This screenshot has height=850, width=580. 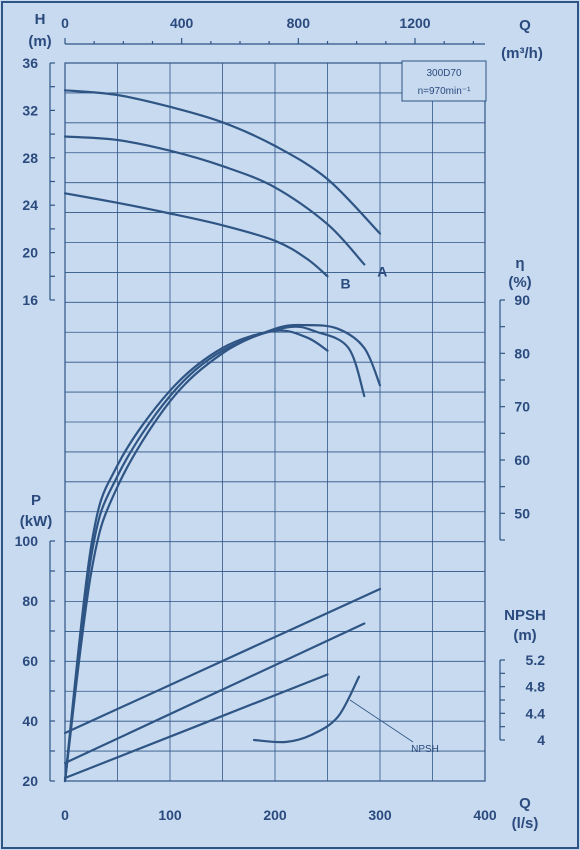 What do you see at coordinates (541, 740) in the screenshot?
I see `npsh-tick-label: 4` at bounding box center [541, 740].